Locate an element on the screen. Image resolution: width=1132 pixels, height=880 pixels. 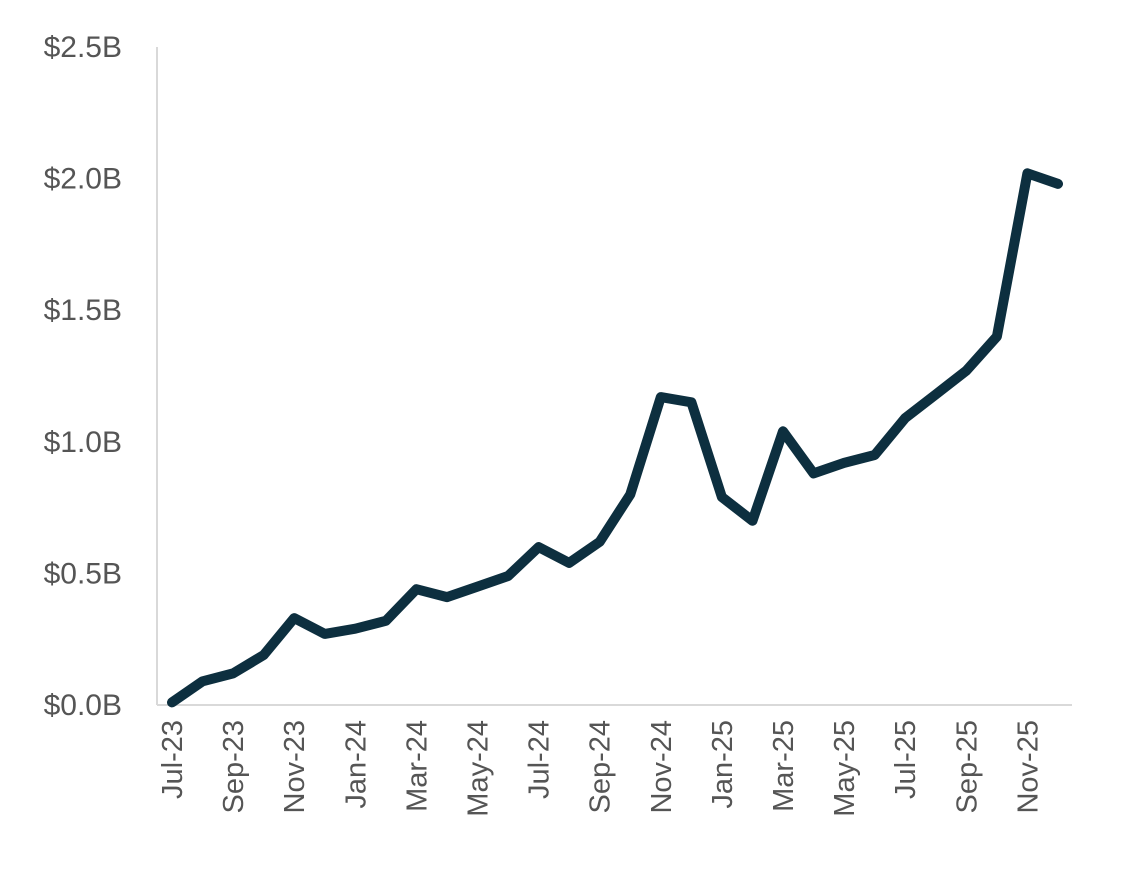
x-tick-label: Nov-23 is located at coordinates (295, 767).